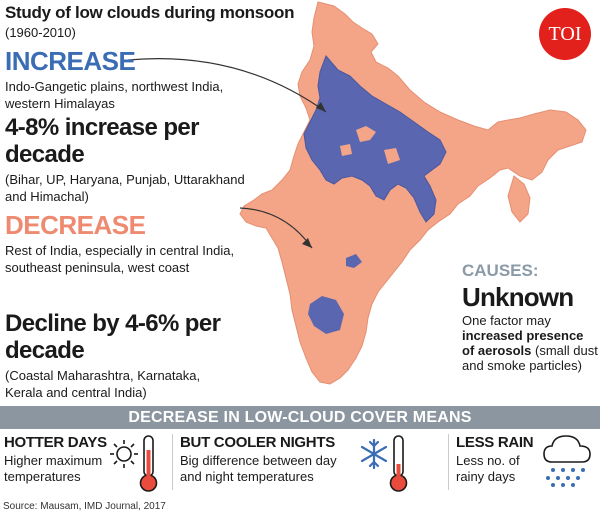 This screenshot has width=600, height=517. What do you see at coordinates (40, 32) in the screenshot?
I see `page-subtitle-years: (1960-2010)` at bounding box center [40, 32].